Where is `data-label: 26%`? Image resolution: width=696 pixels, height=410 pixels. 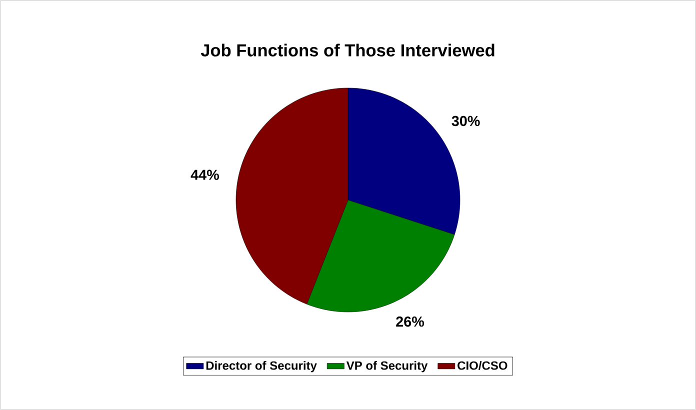
data-label: 26% is located at coordinates (410, 321).